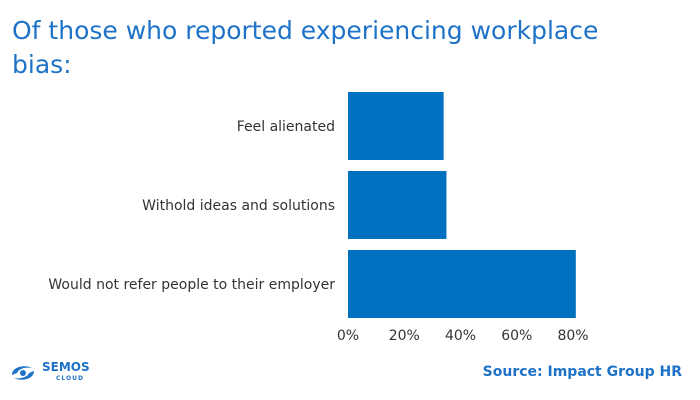 The width and height of the screenshot is (700, 400). What do you see at coordinates (572, 336) in the screenshot?
I see `x-tick-label-5: 80%` at bounding box center [572, 336].